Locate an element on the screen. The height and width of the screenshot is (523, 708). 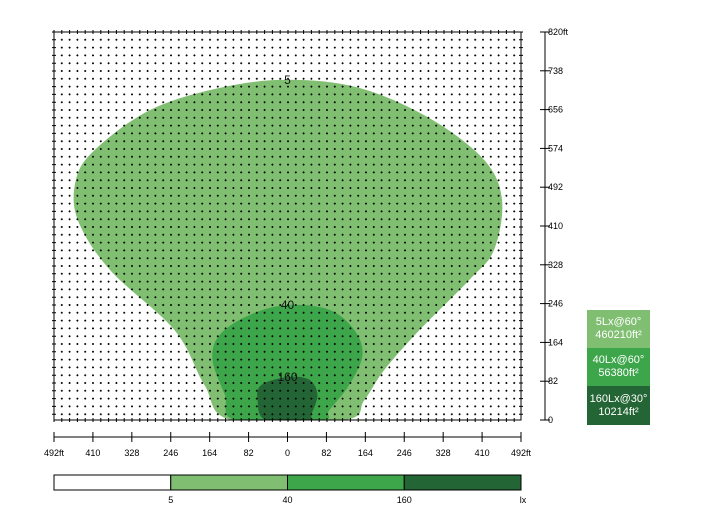
legend-item-line2: 460210ft² is located at coordinates (618, 335).